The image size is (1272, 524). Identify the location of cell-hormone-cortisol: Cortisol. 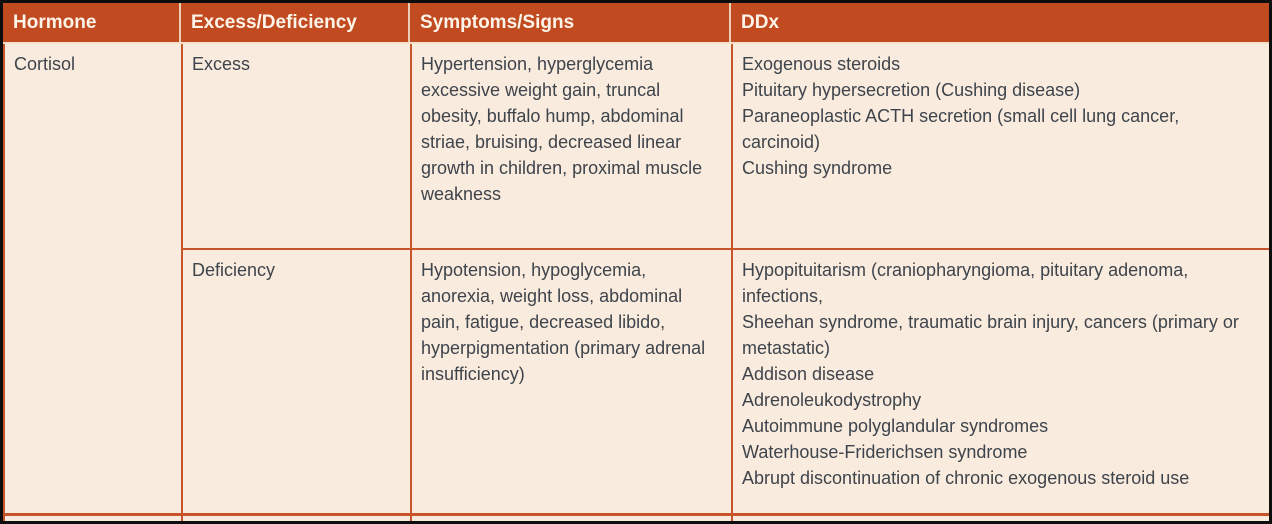
(94, 278).